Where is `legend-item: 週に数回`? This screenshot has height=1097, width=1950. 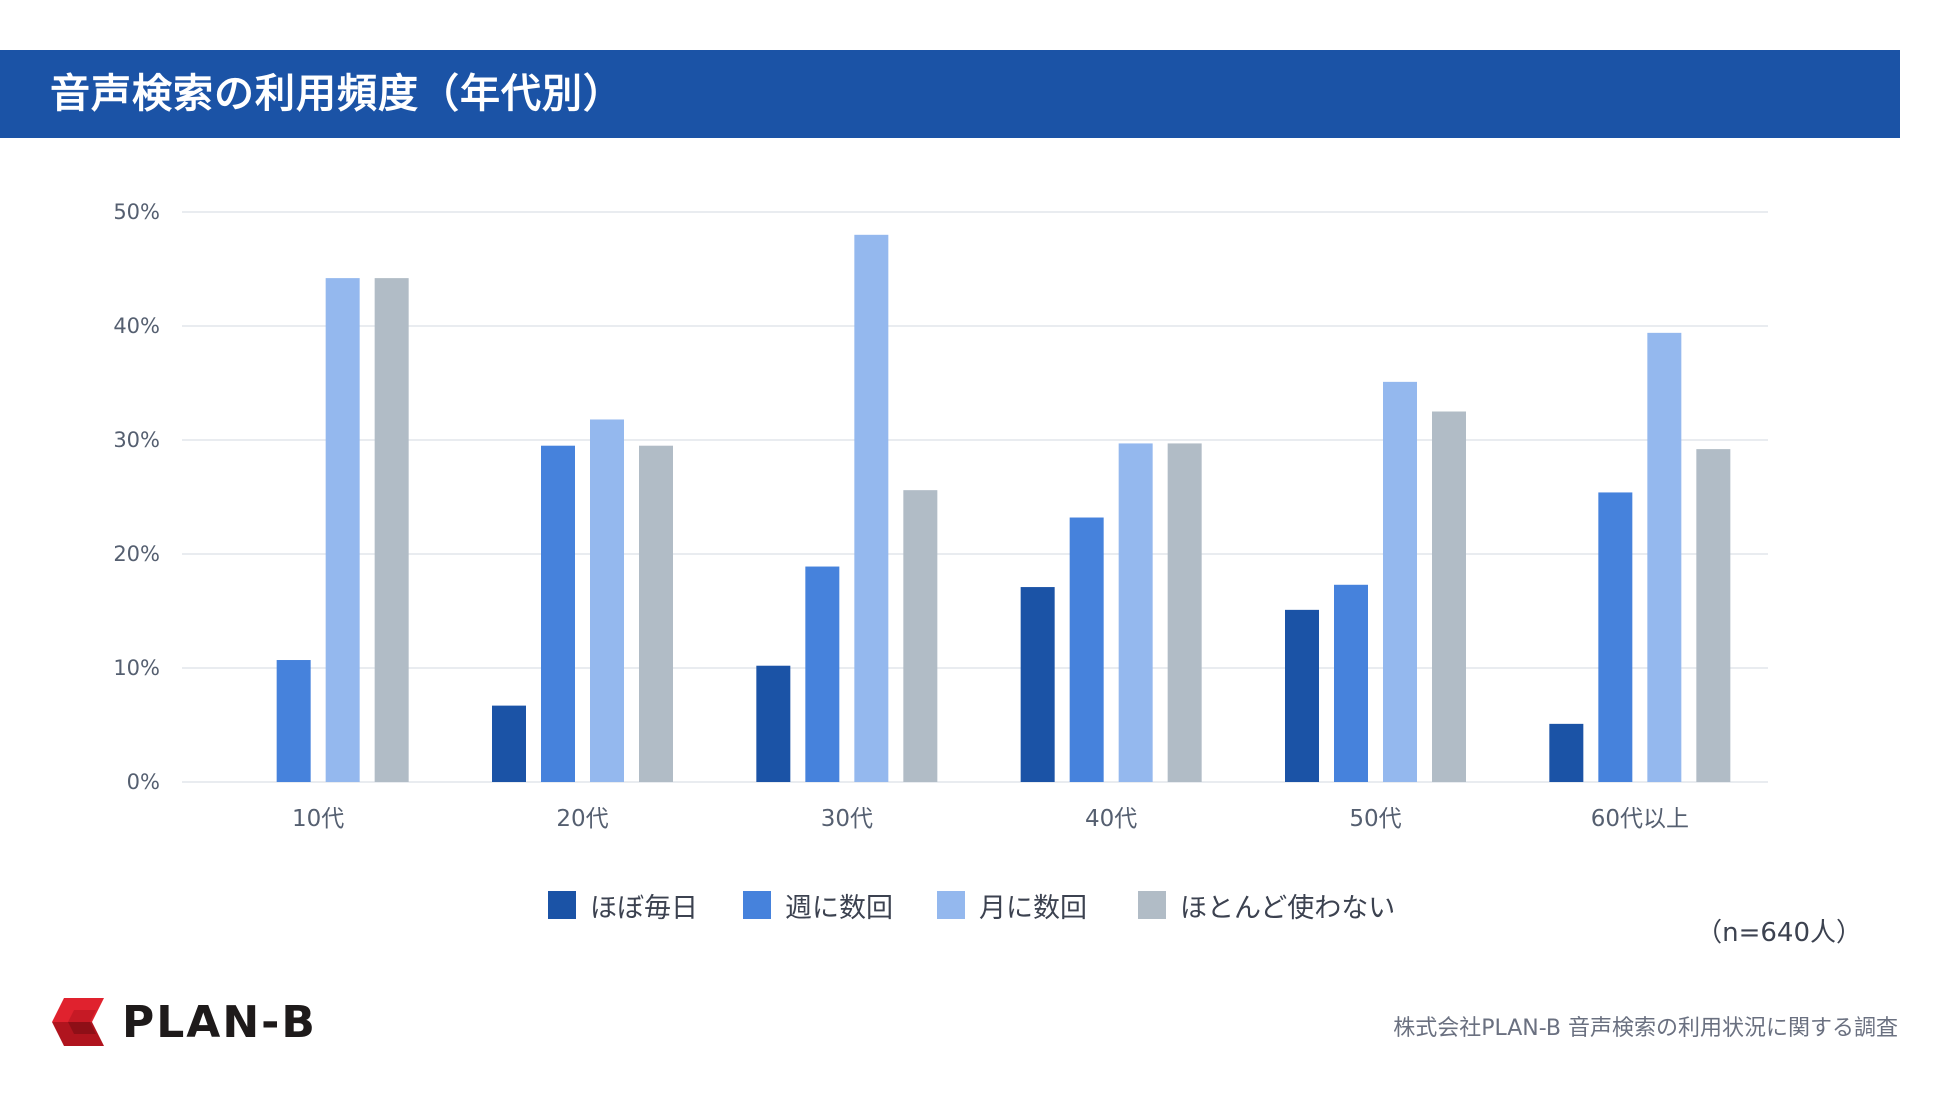
legend-item: 週に数回 is located at coordinates (818, 905).